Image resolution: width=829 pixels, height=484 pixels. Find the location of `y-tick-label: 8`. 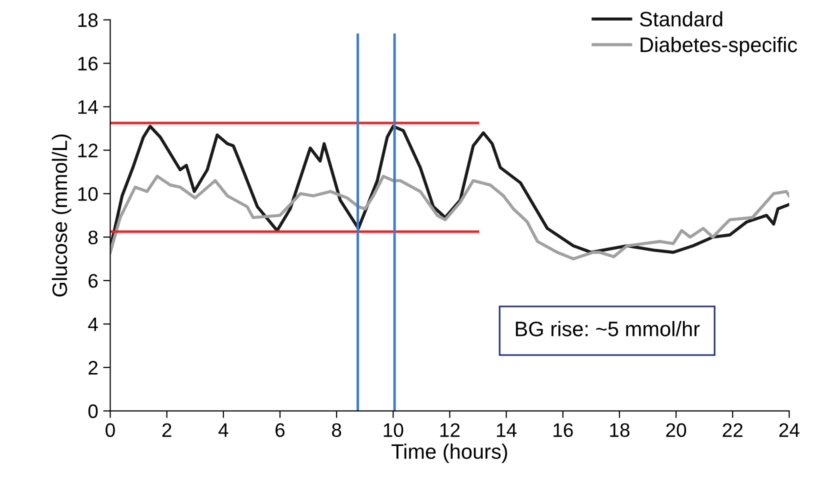

y-tick-label: 8 is located at coordinates (93, 237).